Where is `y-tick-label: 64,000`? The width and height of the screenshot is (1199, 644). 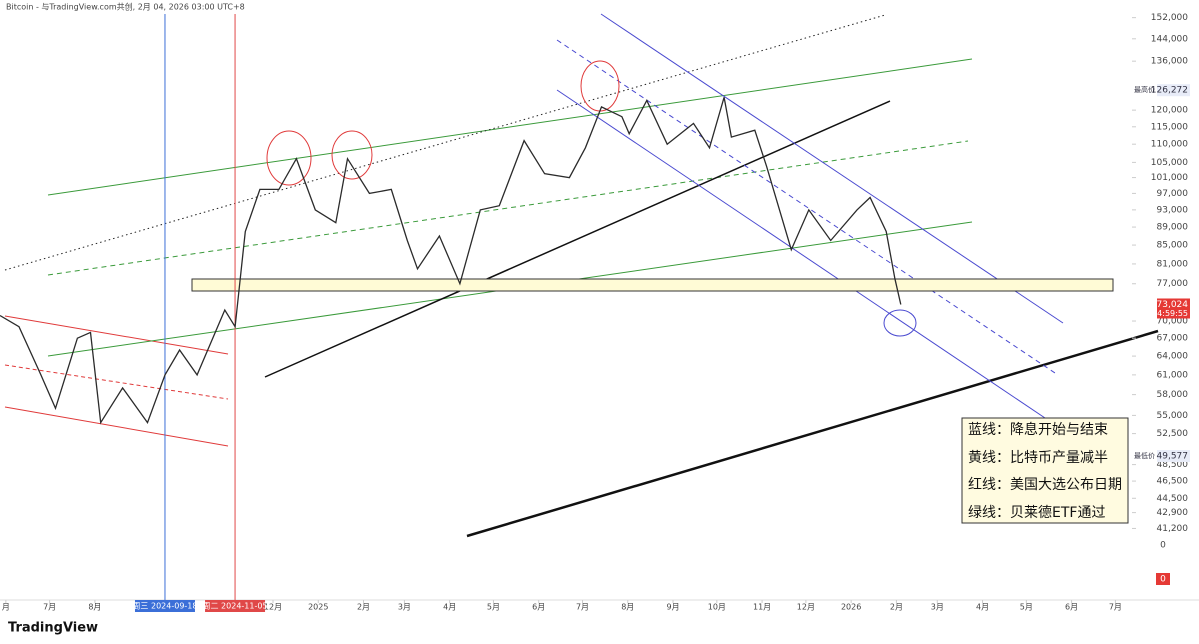 y-tick-label: 64,000 is located at coordinates (1173, 357).